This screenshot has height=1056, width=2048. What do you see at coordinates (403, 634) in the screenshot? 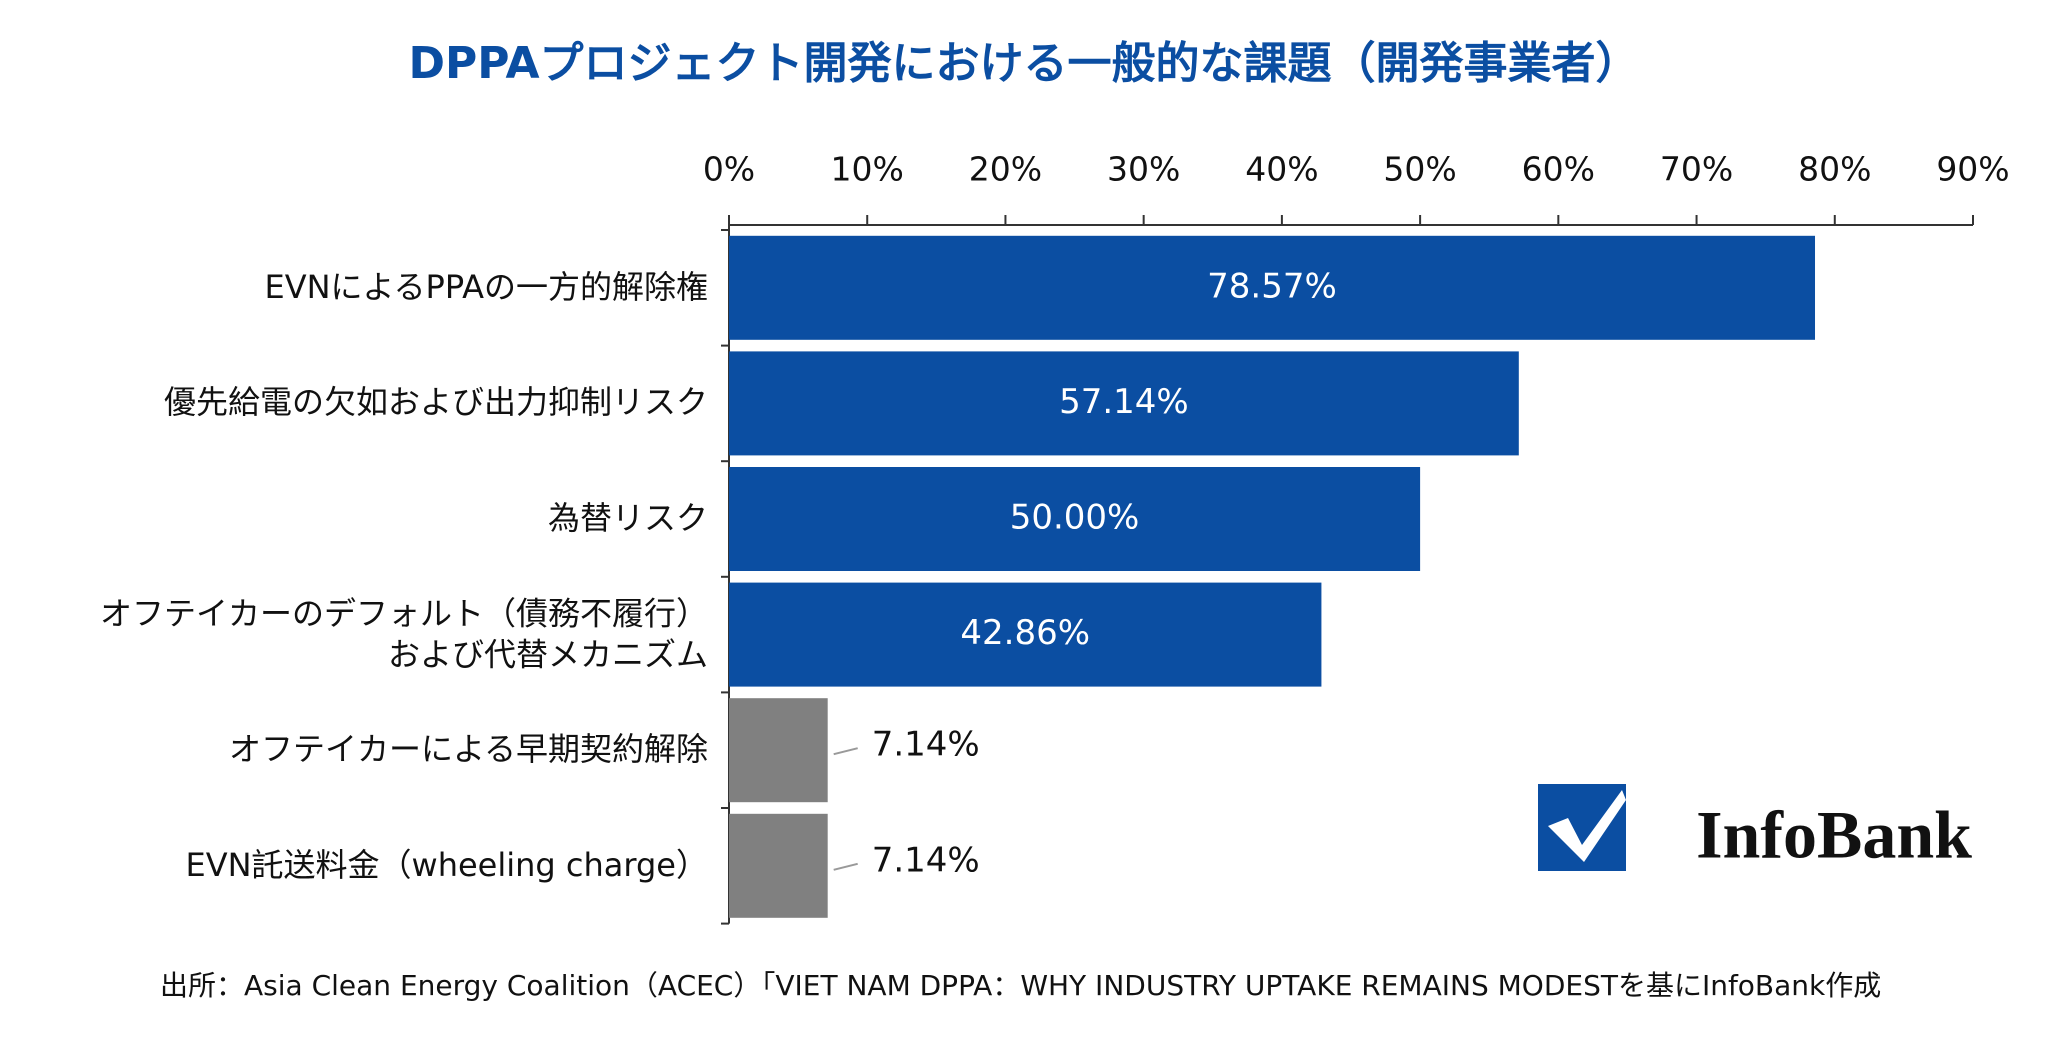
I see `category-label: オフテイカーのデフォルト（債務不履行） および代替メカニズム` at bounding box center [403, 634].